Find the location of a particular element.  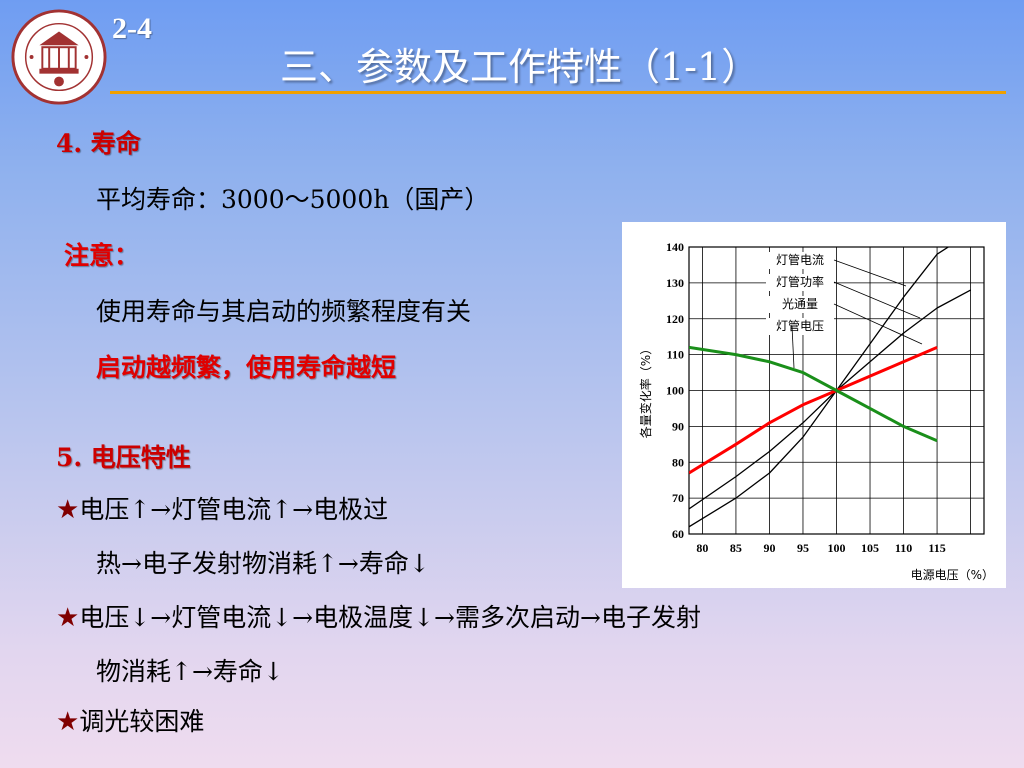

legend-label-2: 光通量 is located at coordinates (800, 304).